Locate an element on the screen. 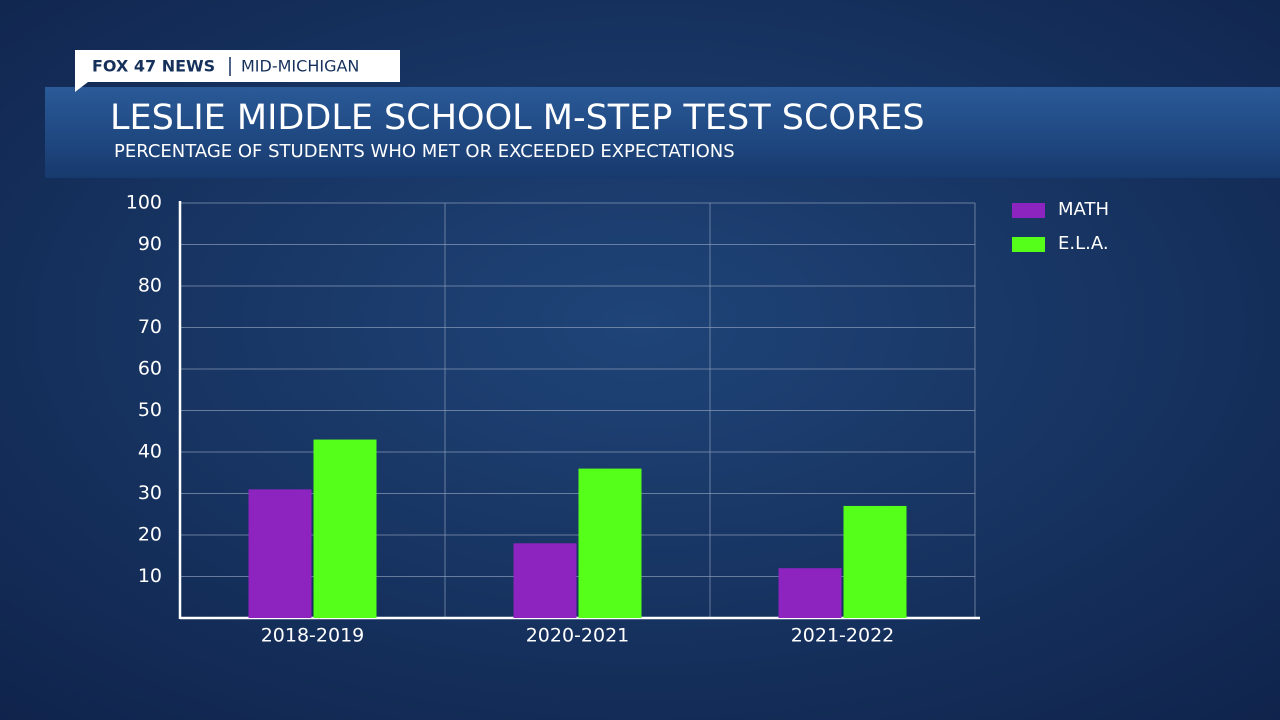 The width and height of the screenshot is (1280, 720). y-tick-label: 70 is located at coordinates (150, 327).